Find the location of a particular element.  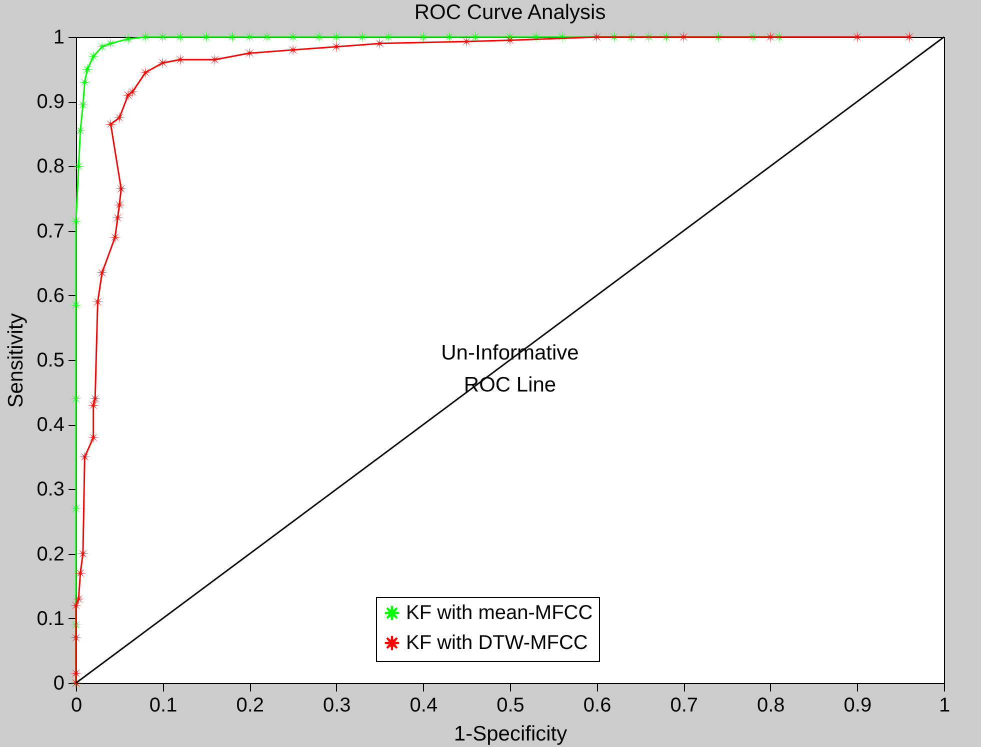

y-tick-label: 1 is located at coordinates (58, 37).